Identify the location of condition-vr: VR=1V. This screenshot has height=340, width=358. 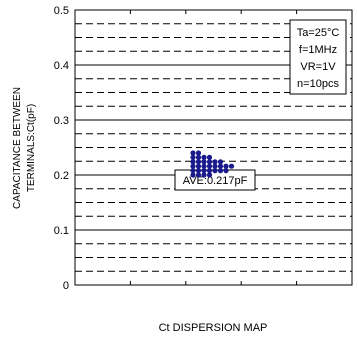
(318, 67).